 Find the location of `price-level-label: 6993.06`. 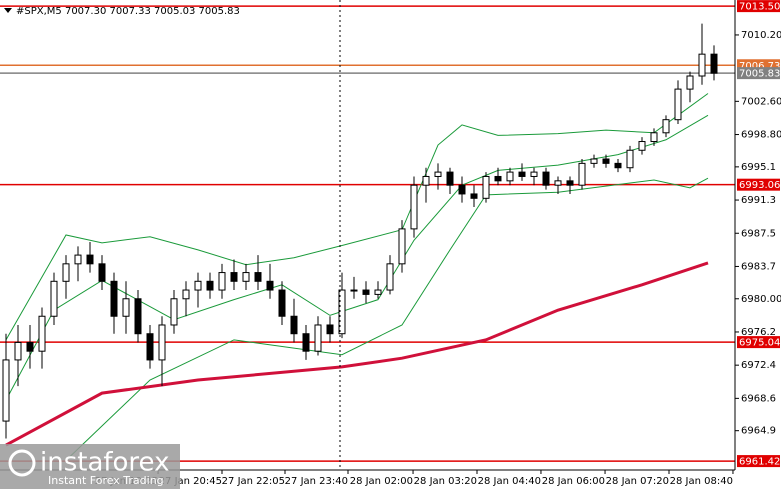

price-level-label: 6993.06 is located at coordinates (759, 185).